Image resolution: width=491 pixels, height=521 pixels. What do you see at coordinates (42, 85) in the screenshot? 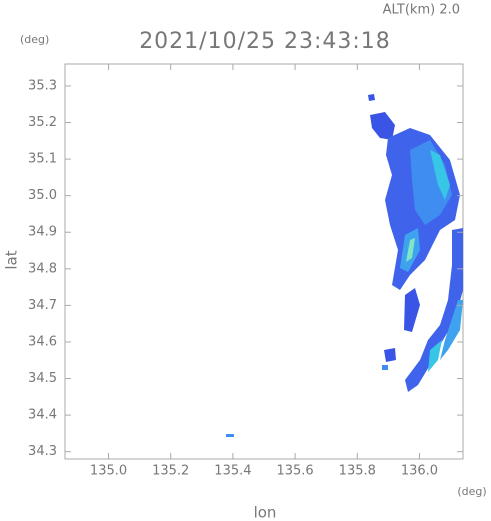
I see `y-tick-label: 35.3` at bounding box center [42, 85].